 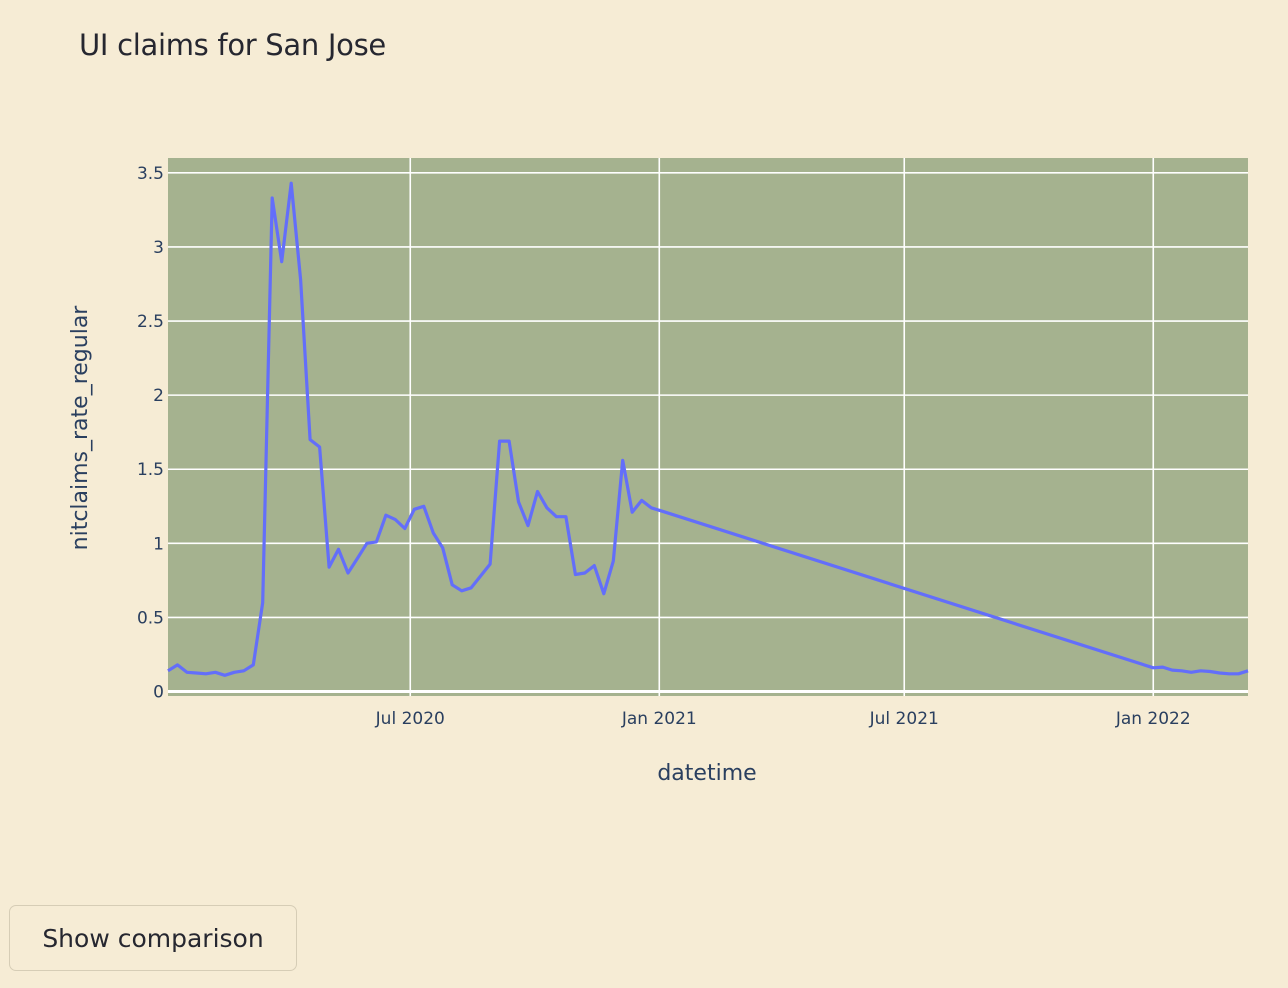 What do you see at coordinates (706, 773) in the screenshot?
I see `x-axis-title: datetime` at bounding box center [706, 773].